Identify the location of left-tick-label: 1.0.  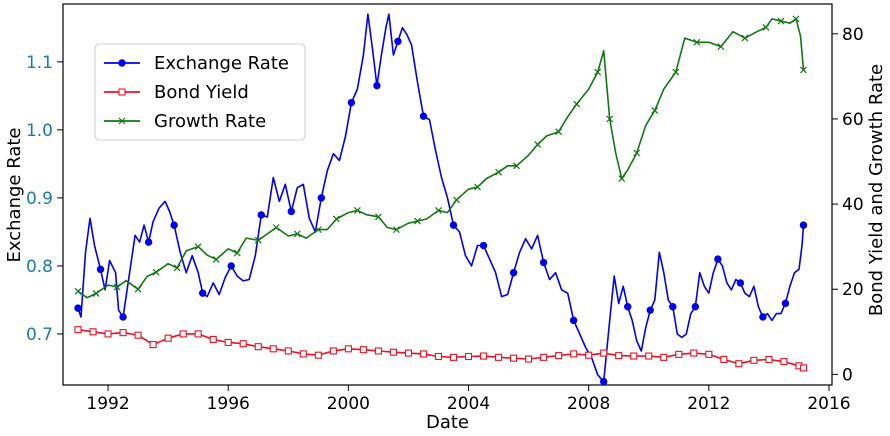
(39, 131).